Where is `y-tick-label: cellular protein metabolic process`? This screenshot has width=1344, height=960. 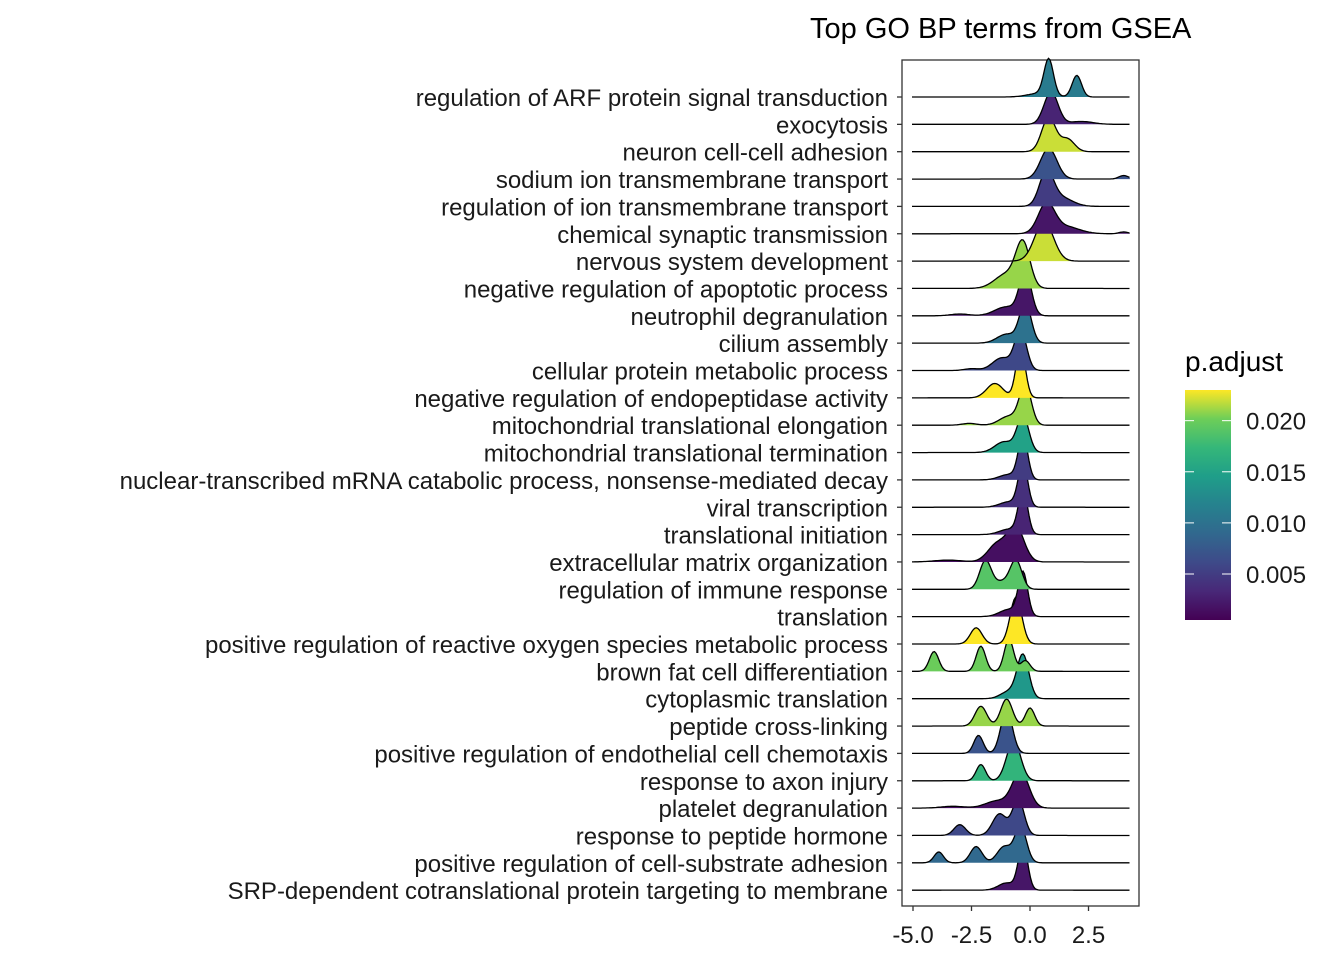 y-tick-label: cellular protein metabolic process is located at coordinates (710, 372).